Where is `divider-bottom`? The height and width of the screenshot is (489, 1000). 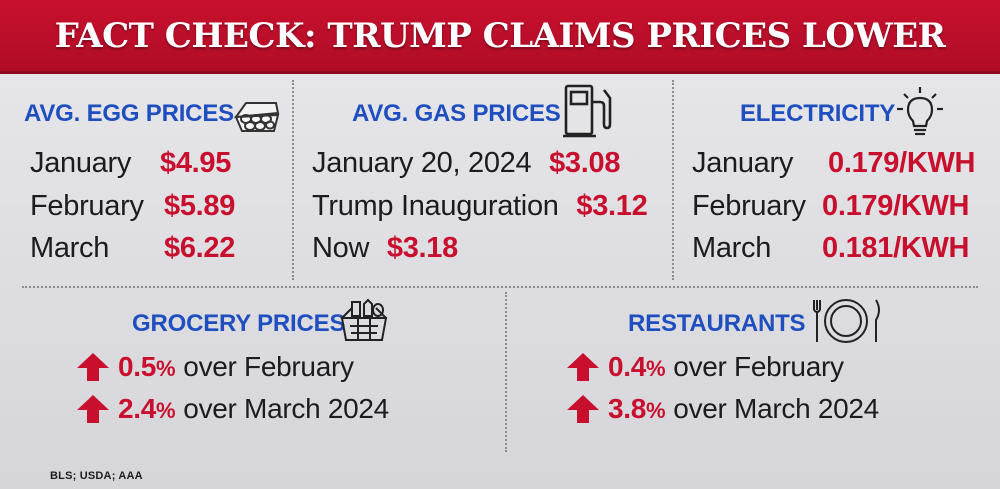 divider-bottom is located at coordinates (506, 372).